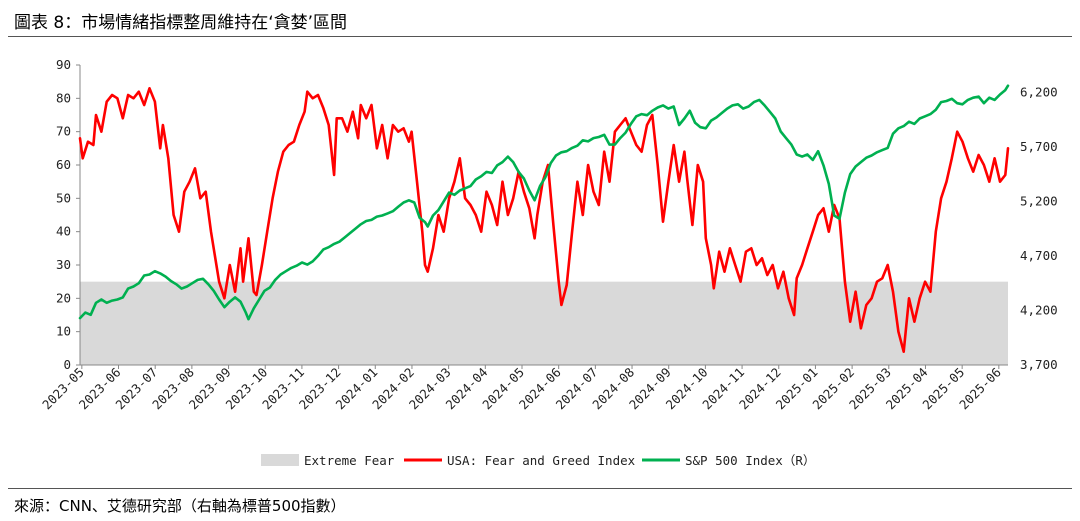  I want to click on extreme-fear-band-layer, so click(544, 323).